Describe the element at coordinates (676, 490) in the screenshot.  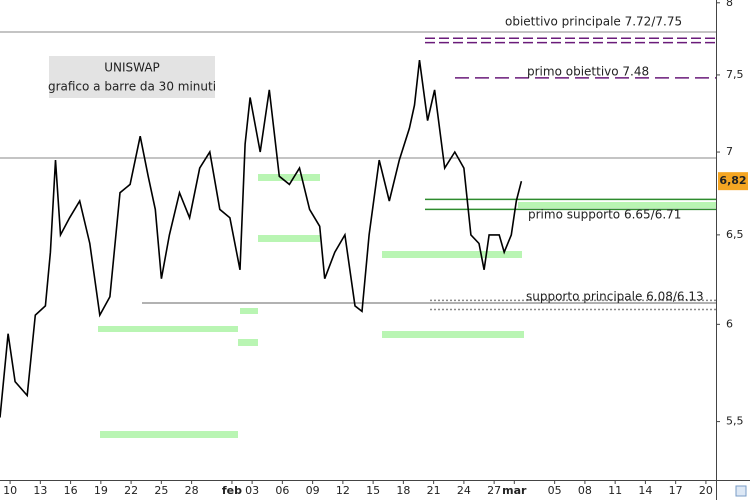
I see `x-tick-label: 17` at that location.